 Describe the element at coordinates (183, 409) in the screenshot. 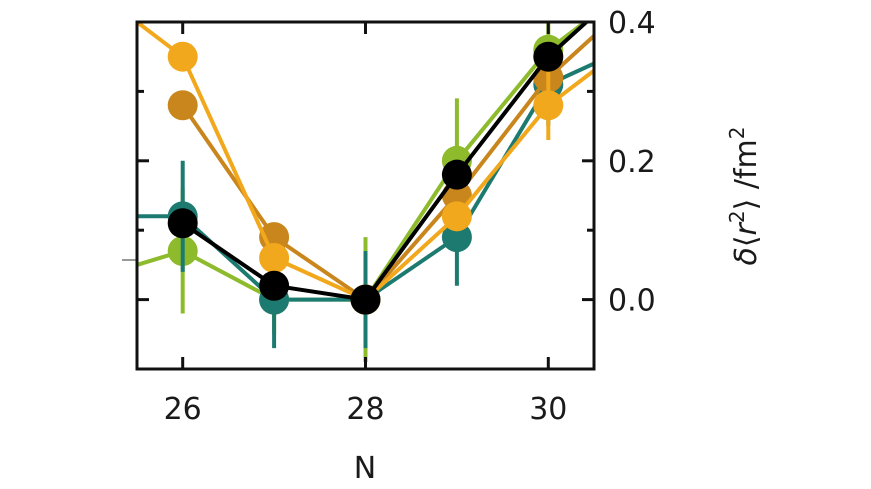

I see `x-tick-label: 26` at that location.